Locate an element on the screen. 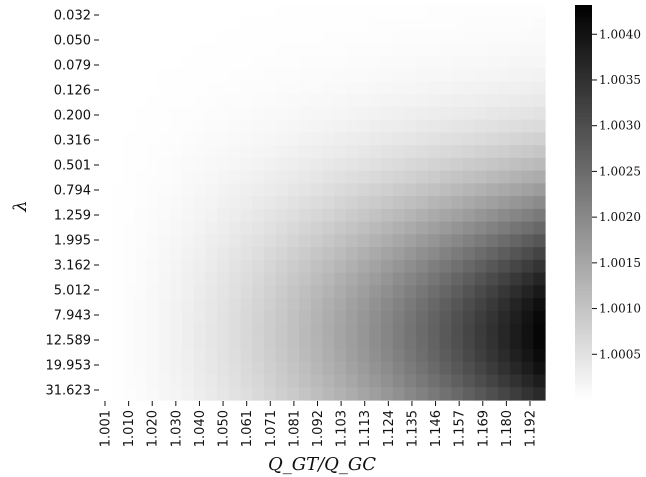 This screenshot has width=646, height=477. x-tick-label: 1.081 is located at coordinates (294, 428).